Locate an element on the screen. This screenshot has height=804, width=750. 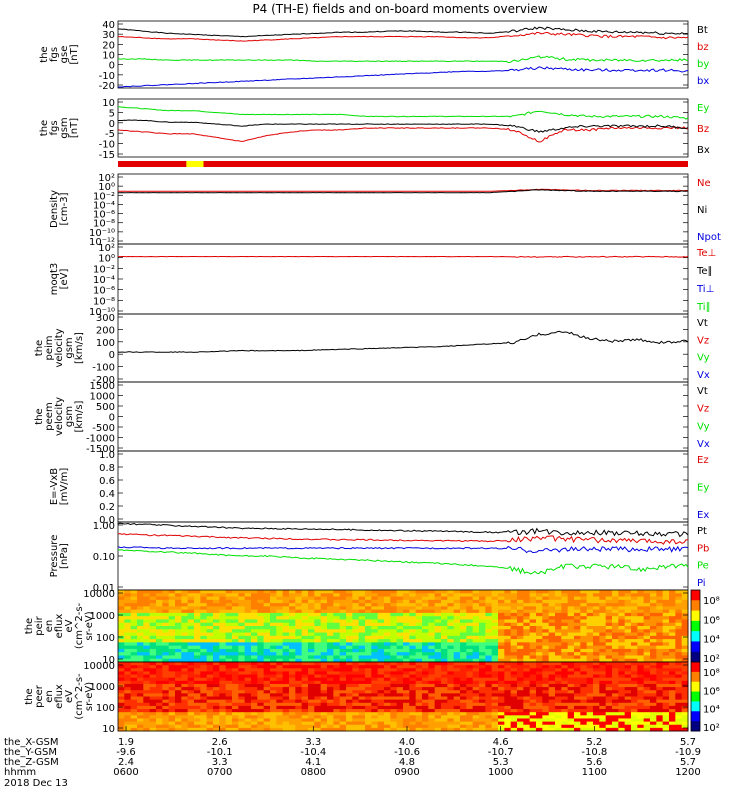
y-tick-label: 1000 is located at coordinates (102, 687).